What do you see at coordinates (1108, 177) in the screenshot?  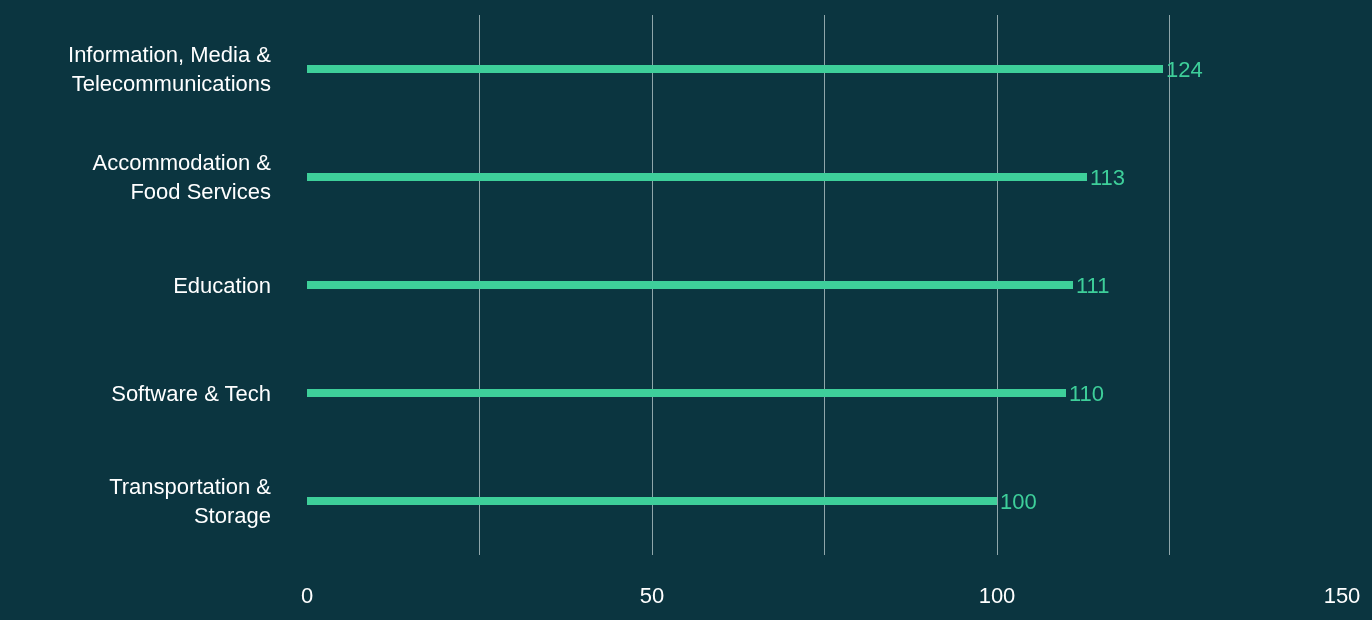 I see `data-label: 113` at bounding box center [1108, 177].